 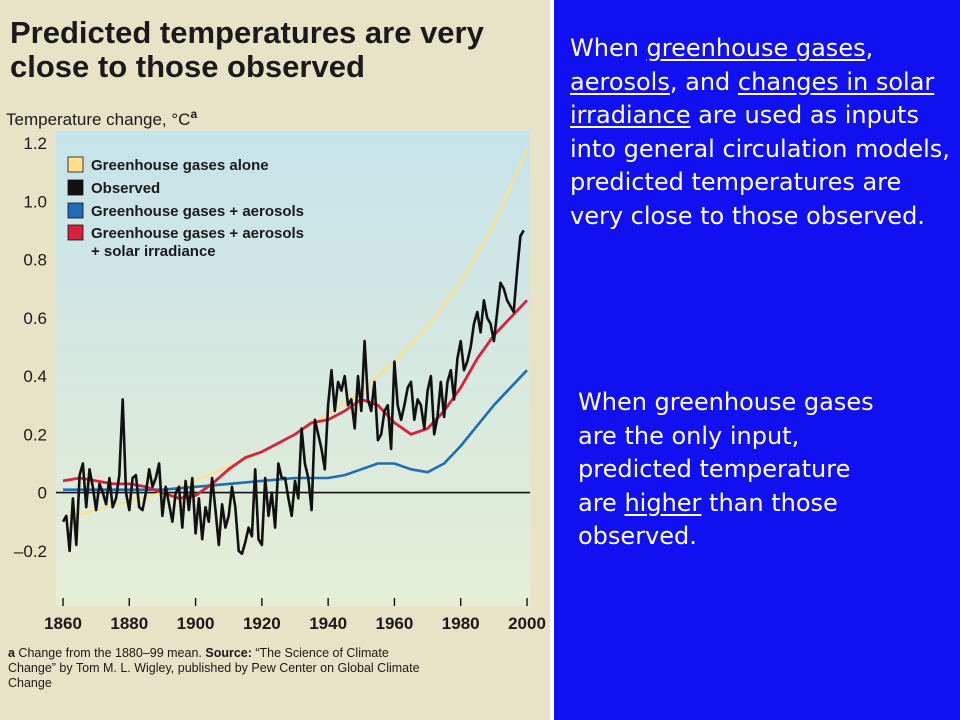 I want to click on footnote-source-label: Source:, so click(x=228, y=653).